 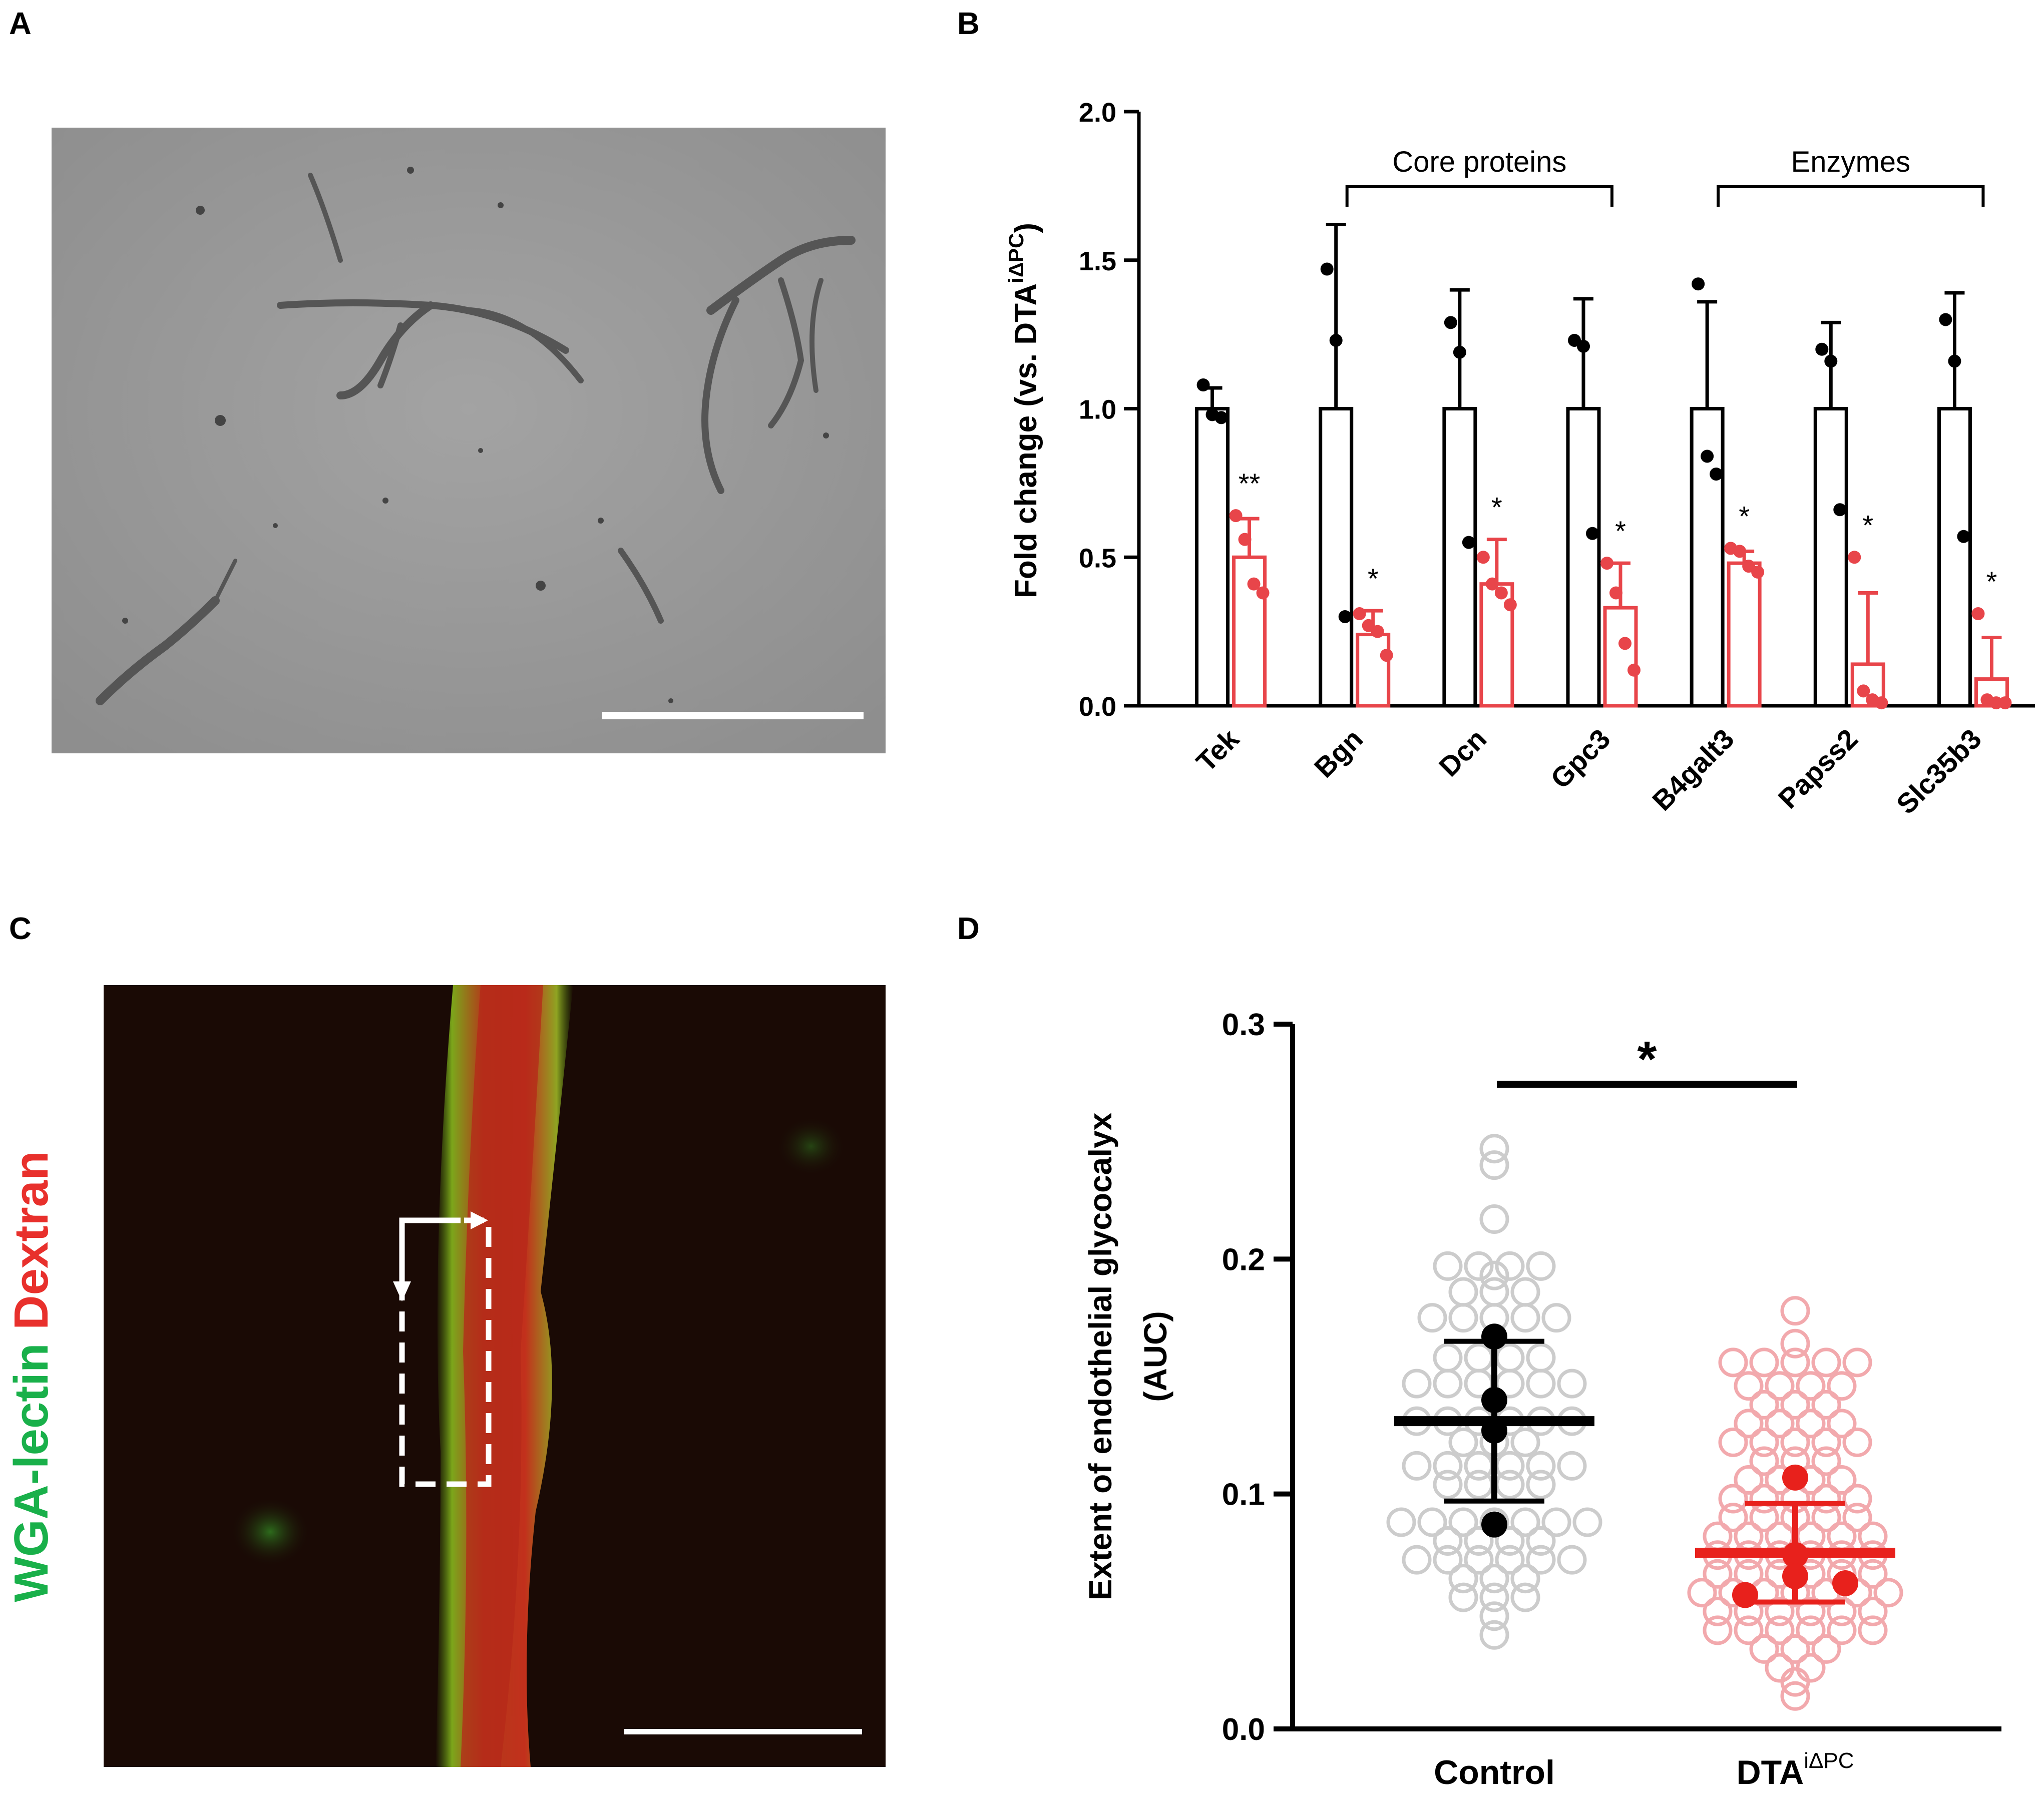 I want to click on chart-d-ylabel: Extent of endothelial glycocalyx, so click(x=1100, y=1356).